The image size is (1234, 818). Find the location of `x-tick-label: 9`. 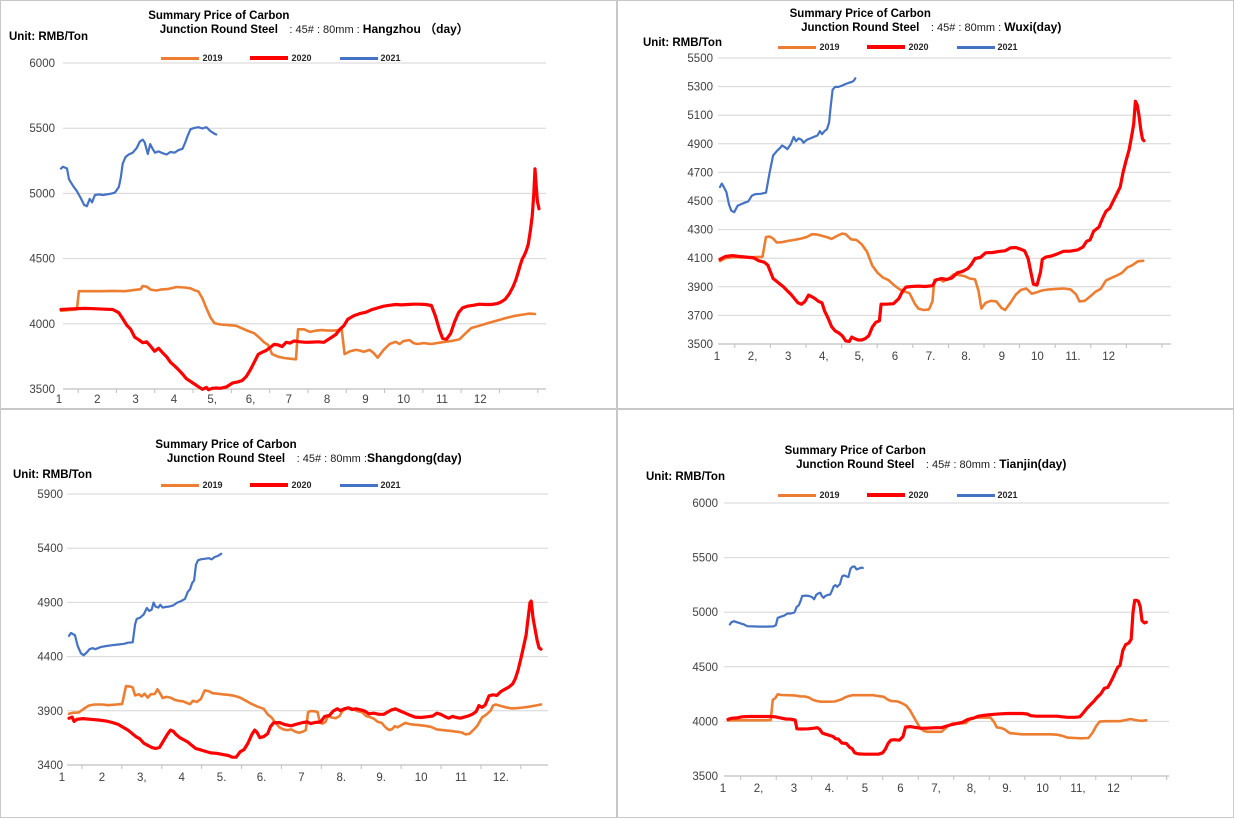

x-tick-label: 9 is located at coordinates (1002, 357).